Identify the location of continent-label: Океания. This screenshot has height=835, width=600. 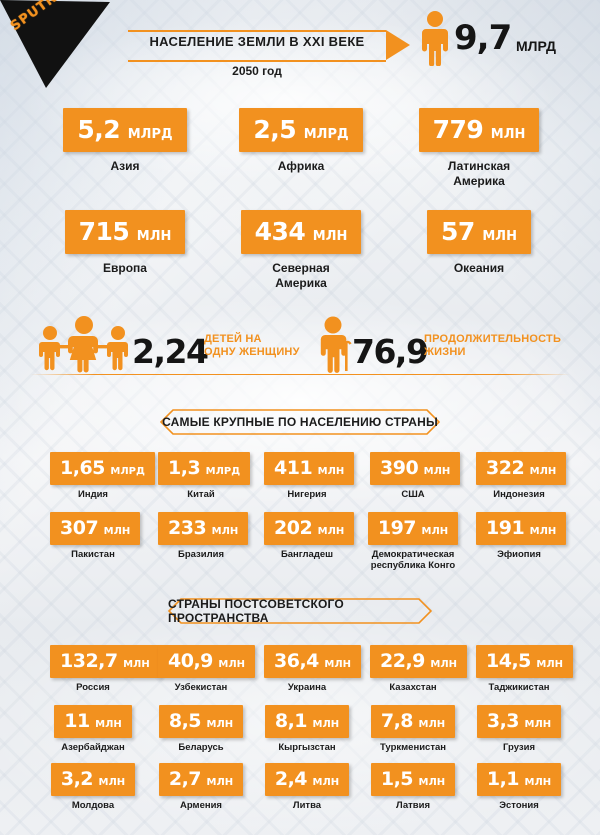
(479, 268).